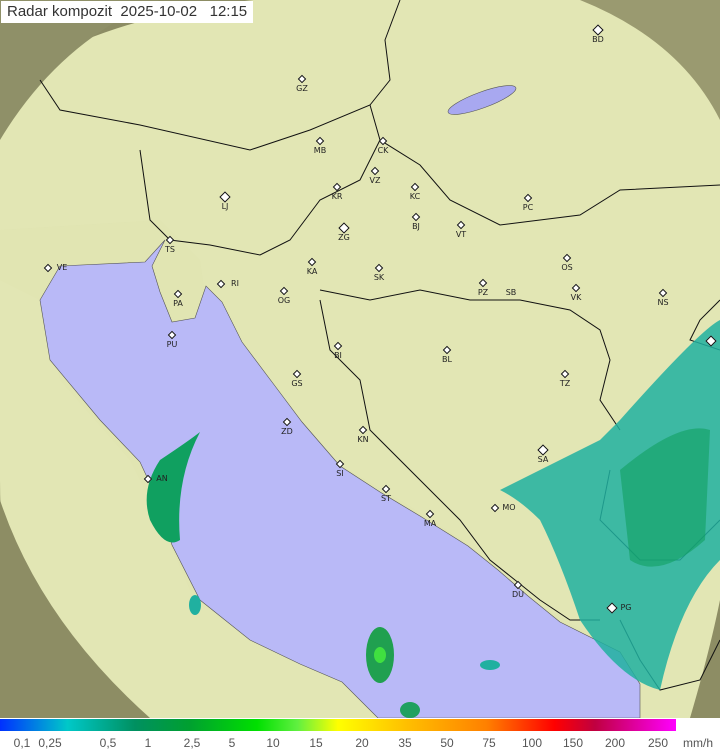 This screenshot has height=751, width=720. Describe the element at coordinates (416, 226) in the screenshot. I see `city-label-bj: BJ` at that location.